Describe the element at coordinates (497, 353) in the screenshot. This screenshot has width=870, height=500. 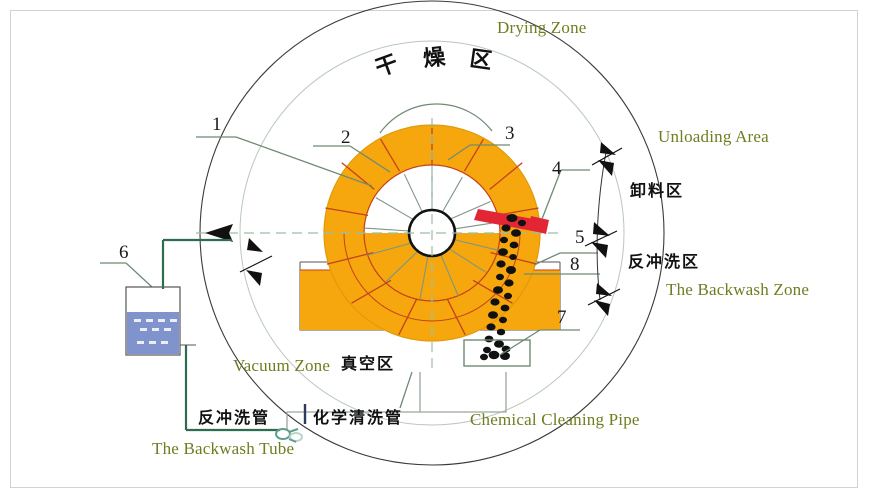
I see `cake-collection-box` at that location.